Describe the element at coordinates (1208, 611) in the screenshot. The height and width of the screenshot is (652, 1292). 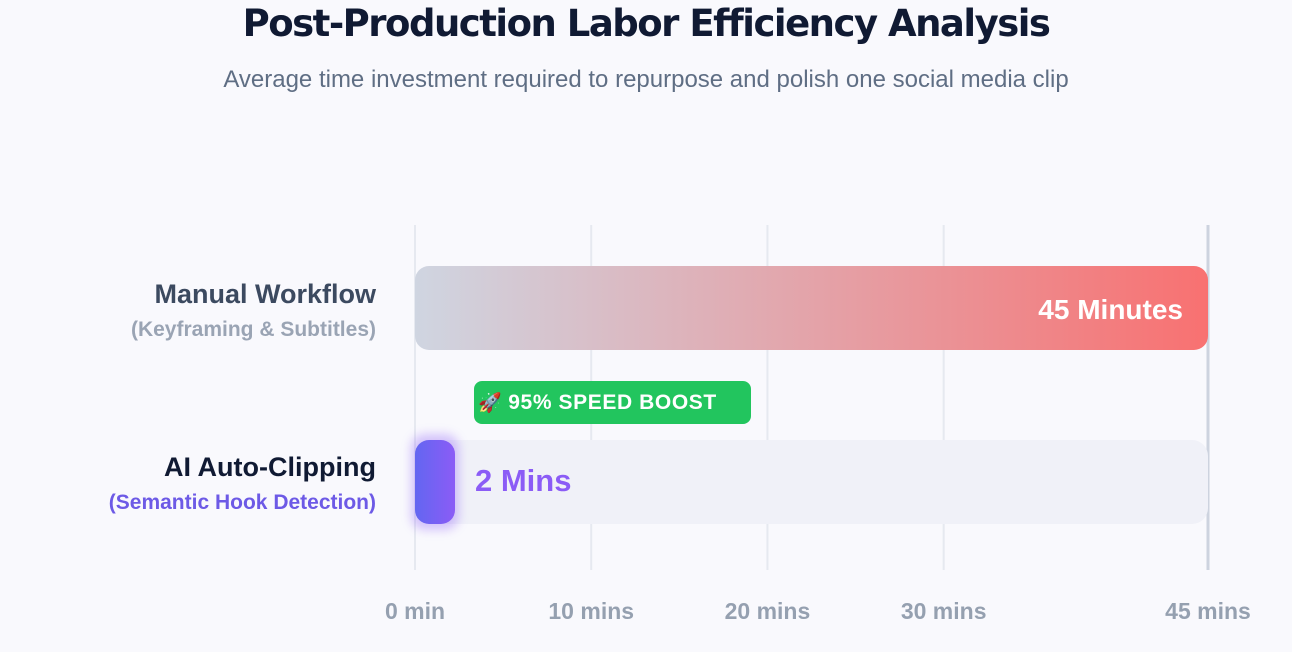
I see `x-tick-label: 45 mins` at that location.